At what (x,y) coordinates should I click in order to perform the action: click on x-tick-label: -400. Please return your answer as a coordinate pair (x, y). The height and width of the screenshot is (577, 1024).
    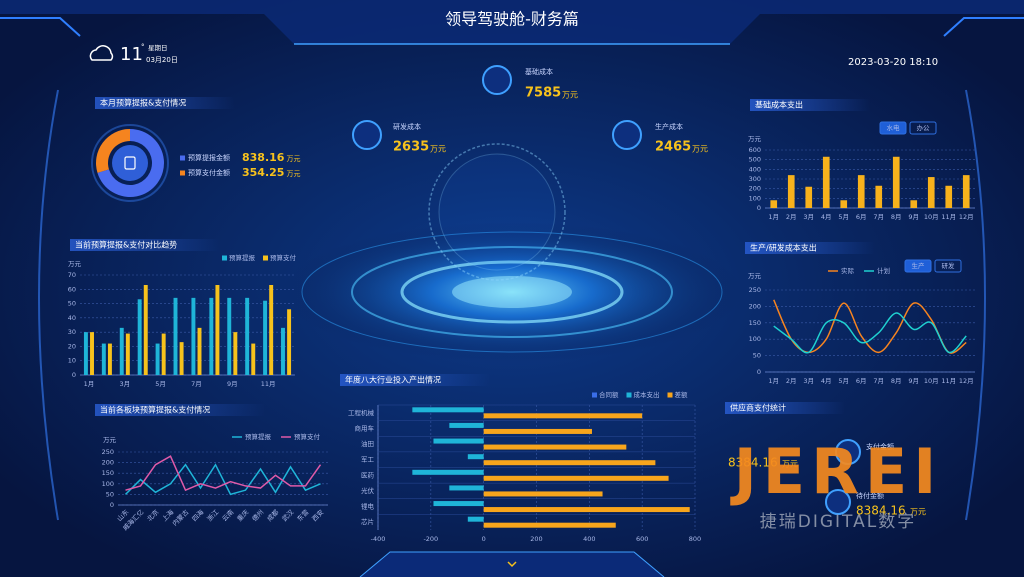
    Looking at the image, I should click on (378, 539).